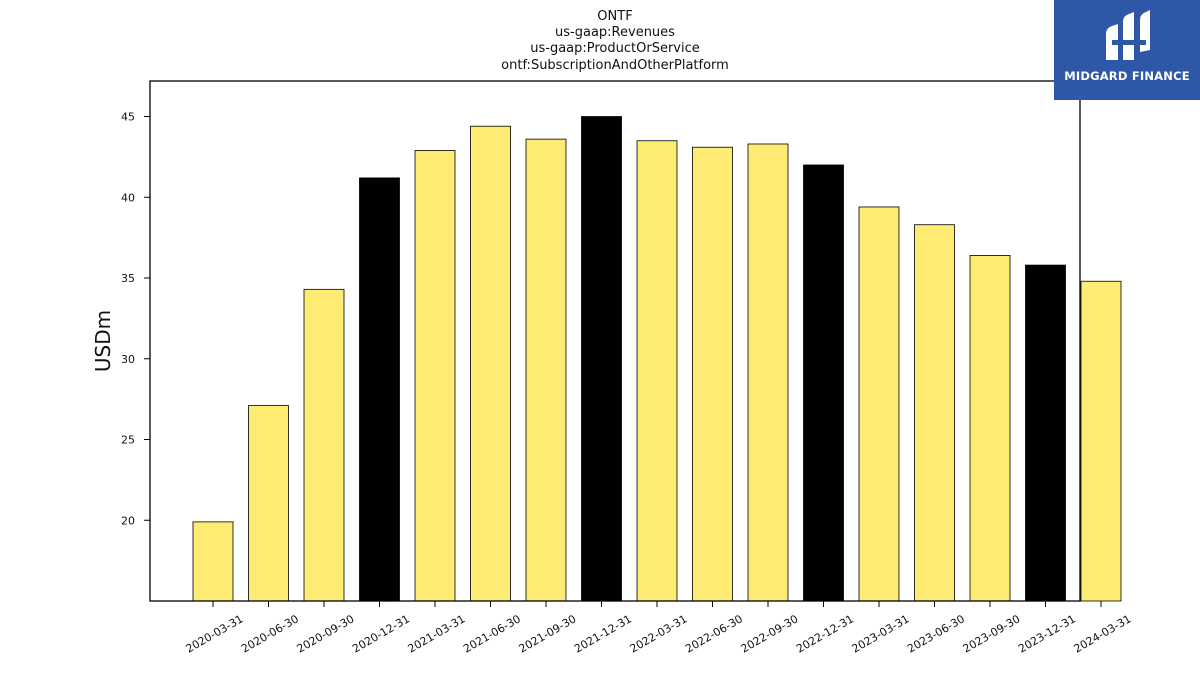 The image size is (1200, 675). What do you see at coordinates (128, 278) in the screenshot?
I see `y-tick-label: 35` at bounding box center [128, 278].